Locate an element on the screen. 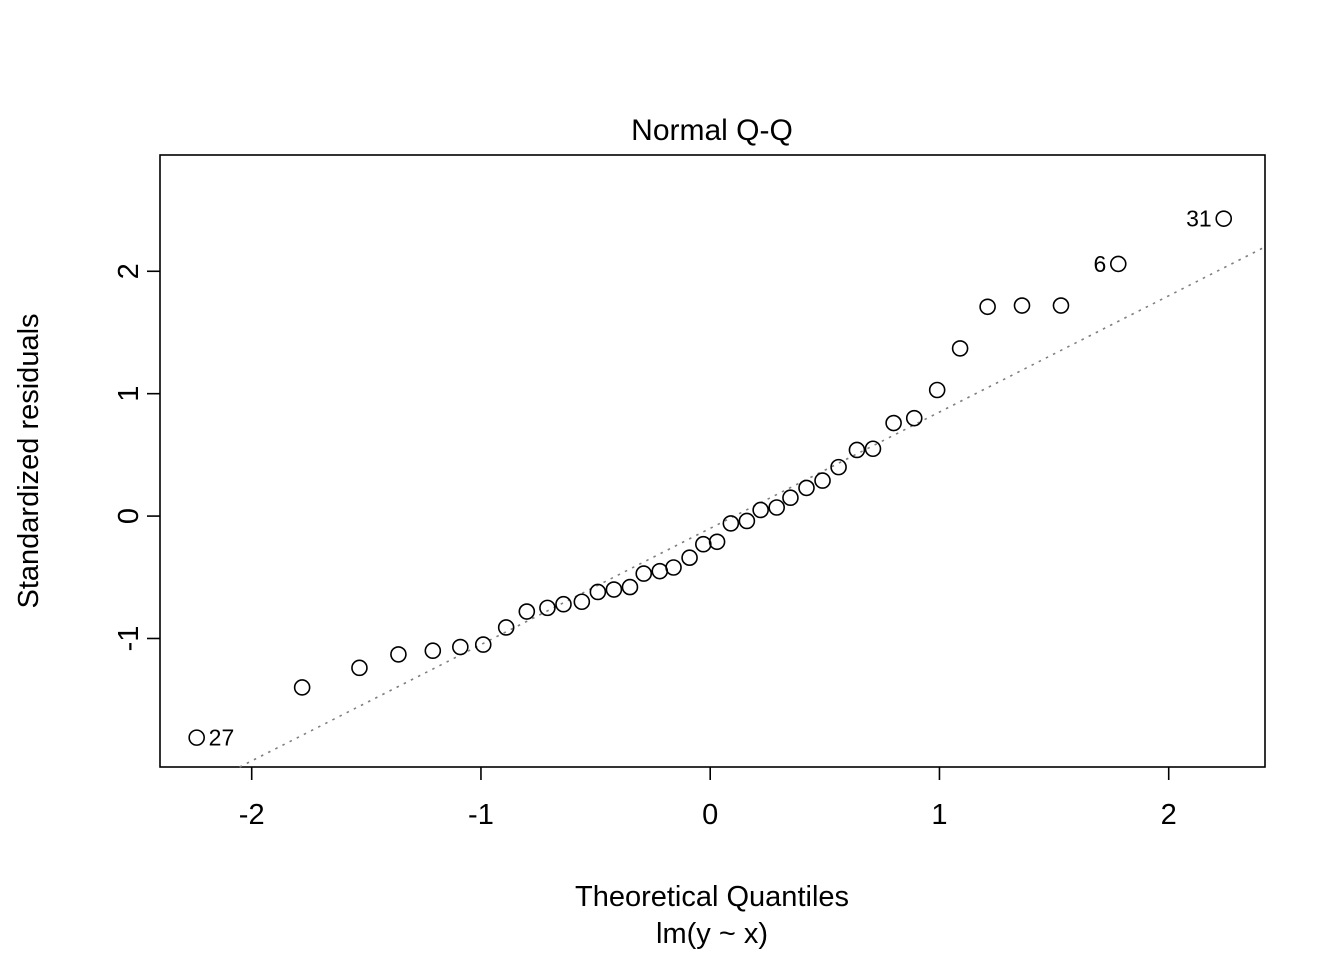 The image size is (1344, 960). y-tick-label: 2 is located at coordinates (129, 271).